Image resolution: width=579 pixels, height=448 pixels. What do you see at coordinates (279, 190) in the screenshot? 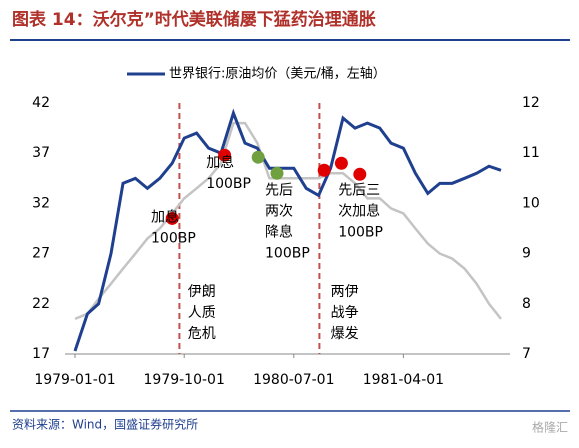
I see `annotation: 先后` at bounding box center [279, 190].